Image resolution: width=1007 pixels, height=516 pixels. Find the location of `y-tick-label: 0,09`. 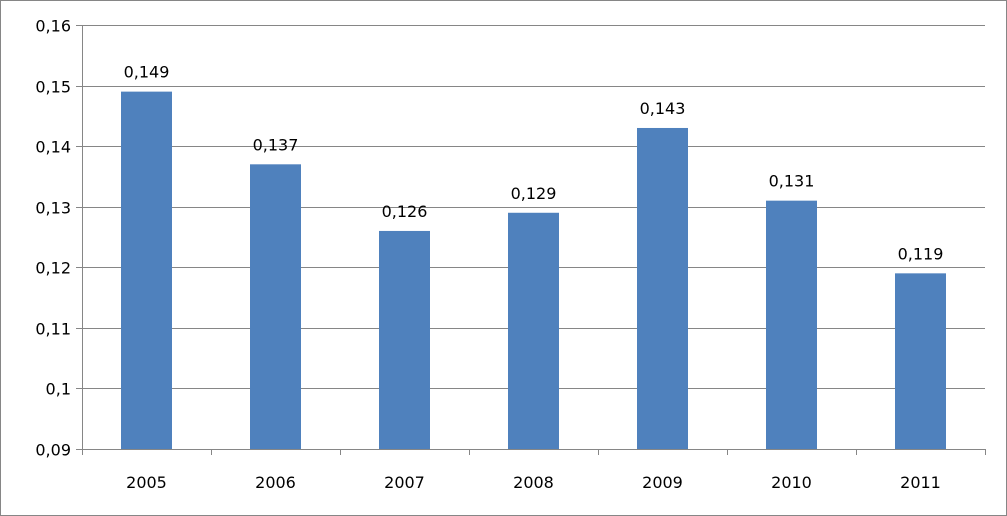

y-tick-label: 0,09 is located at coordinates (53, 450).